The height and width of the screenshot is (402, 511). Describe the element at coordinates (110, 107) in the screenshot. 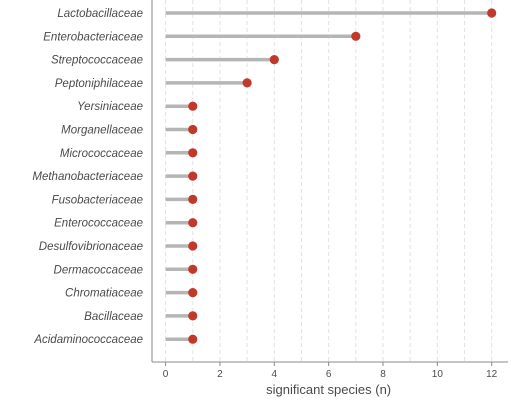

I see `category-label: Yersiniaceae` at that location.